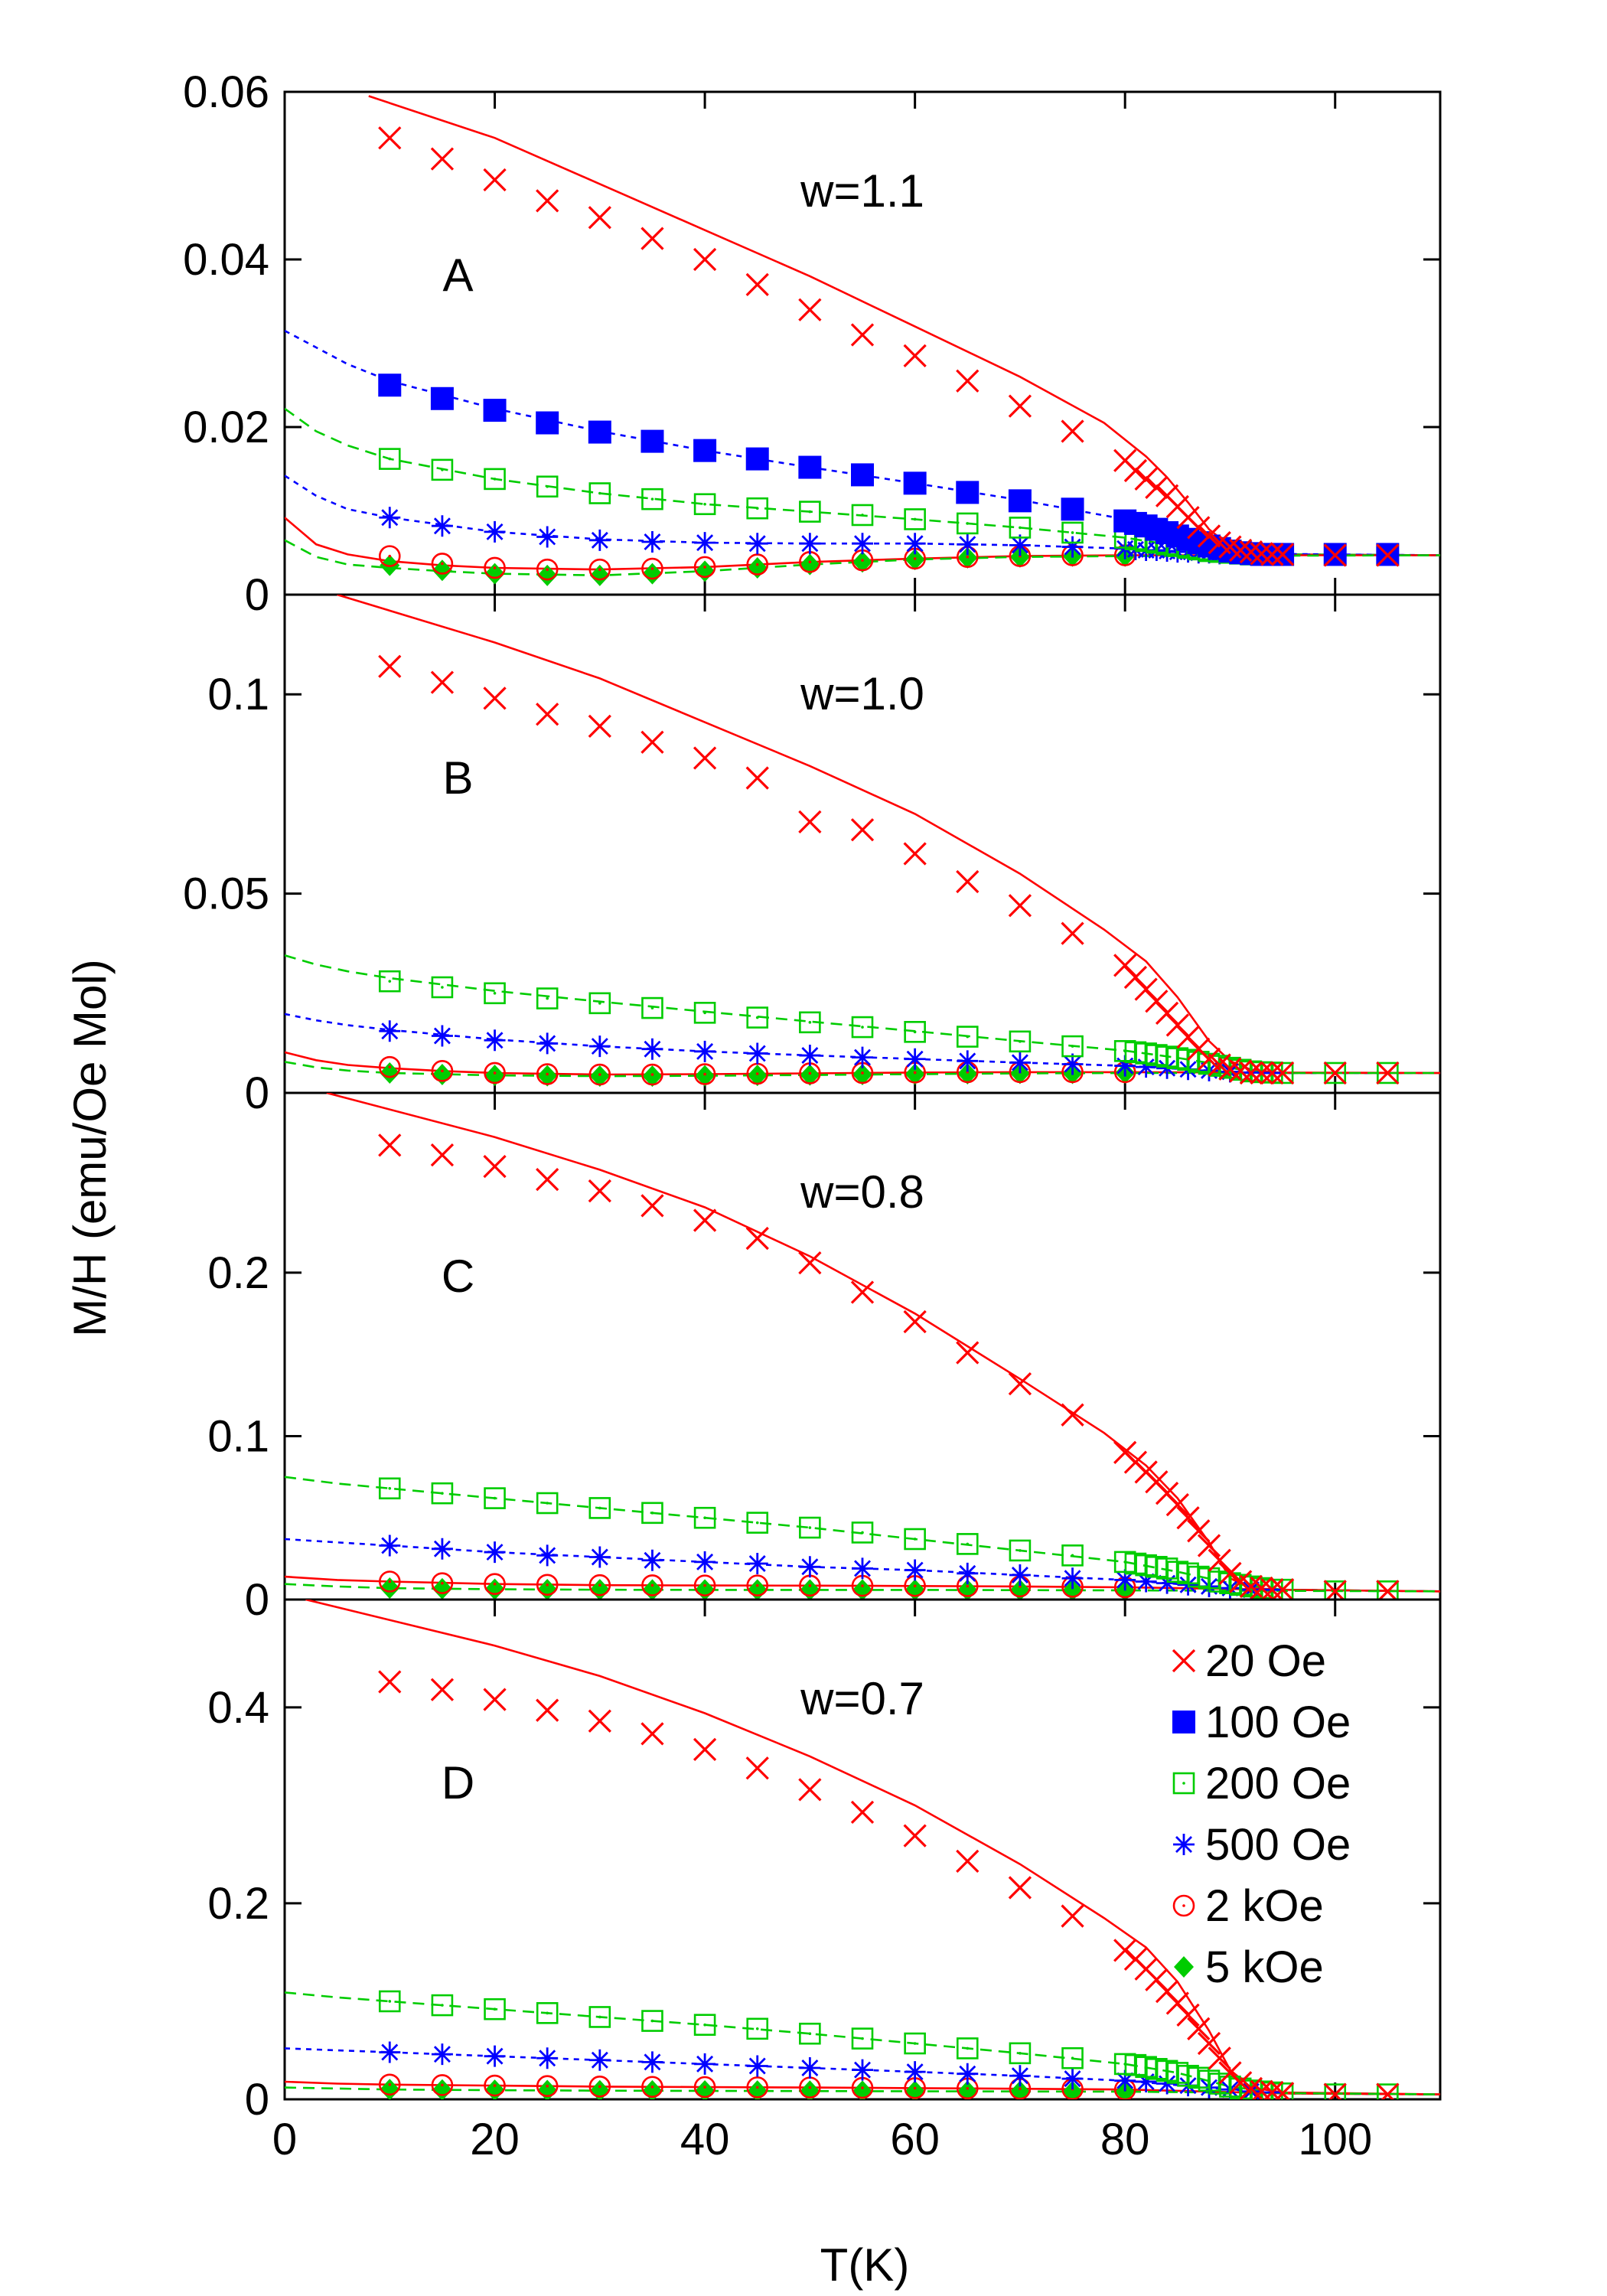 The width and height of the screenshot is (1607, 2296). I want to click on legend-label: 20 Oe, so click(1265, 1661).